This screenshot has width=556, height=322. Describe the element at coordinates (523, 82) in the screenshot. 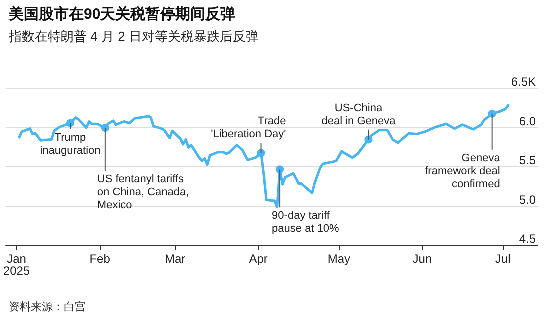

I see `y-tick-label: 6.5K` at that location.